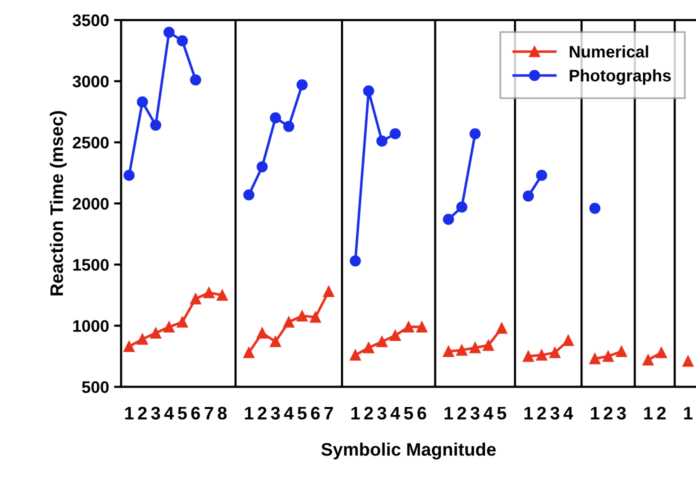 This screenshot has height=477, width=696. Describe the element at coordinates (222, 413) in the screenshot. I see `x-tick-label: 8` at that location.